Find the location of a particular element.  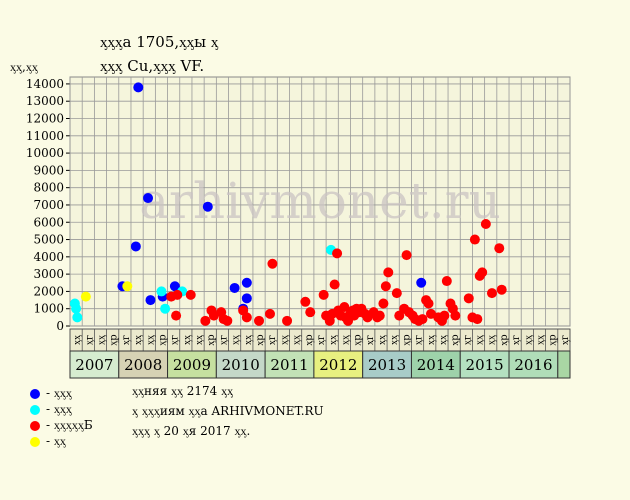

legend-label: - ᶍᶍᶍᶍᶍБ is located at coordinates (69, 425).